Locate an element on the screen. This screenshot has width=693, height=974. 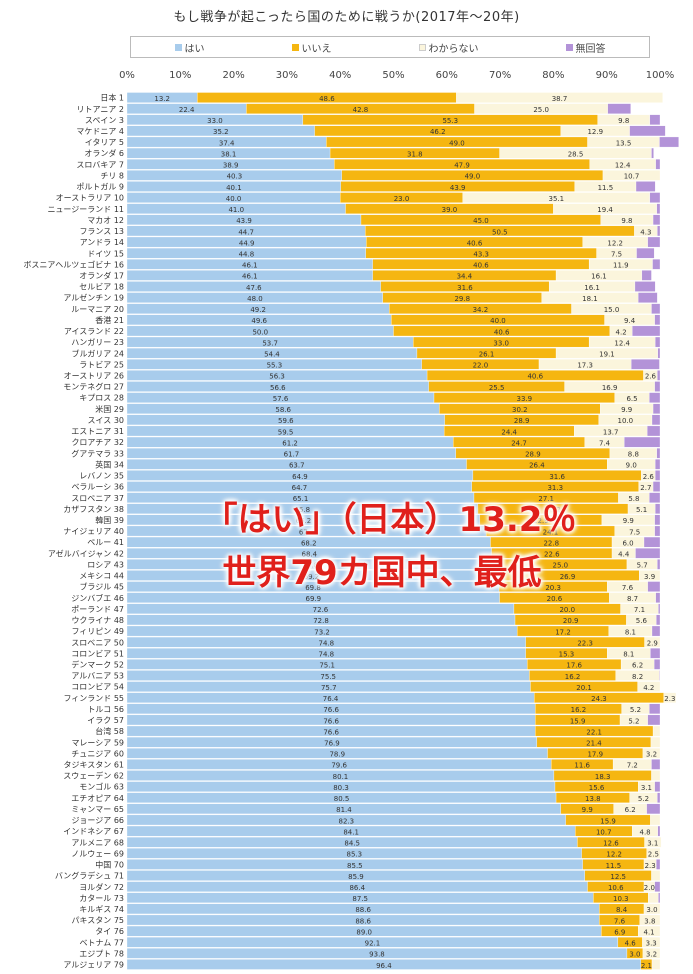
data-label-yes: 41.0 is located at coordinates (236, 210).